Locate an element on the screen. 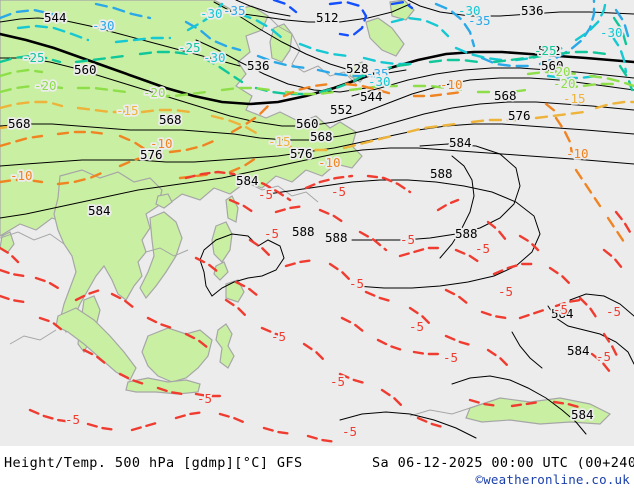 The height and width of the screenshot is (490, 634). isotherm--15 is located at coordinates (317, 126).